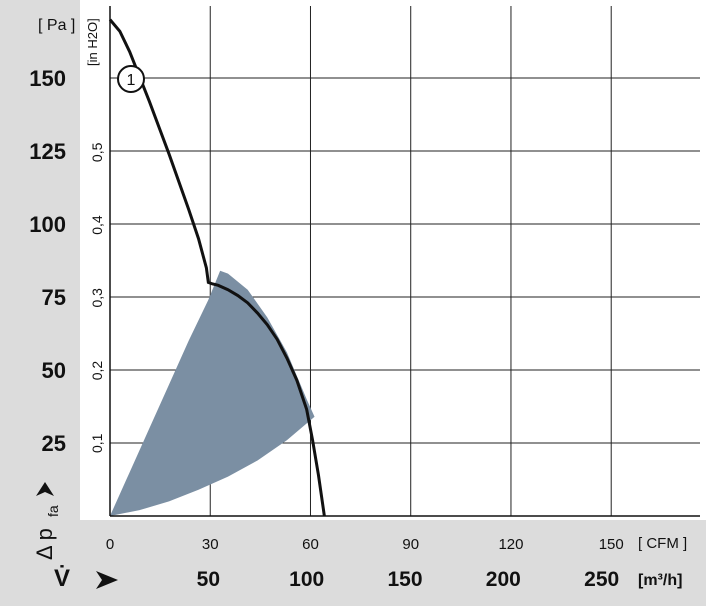 The height and width of the screenshot is (611, 706). What do you see at coordinates (92, 42) in the screenshot?
I see `y-unit-inh2o: [in H2O]` at bounding box center [92, 42].